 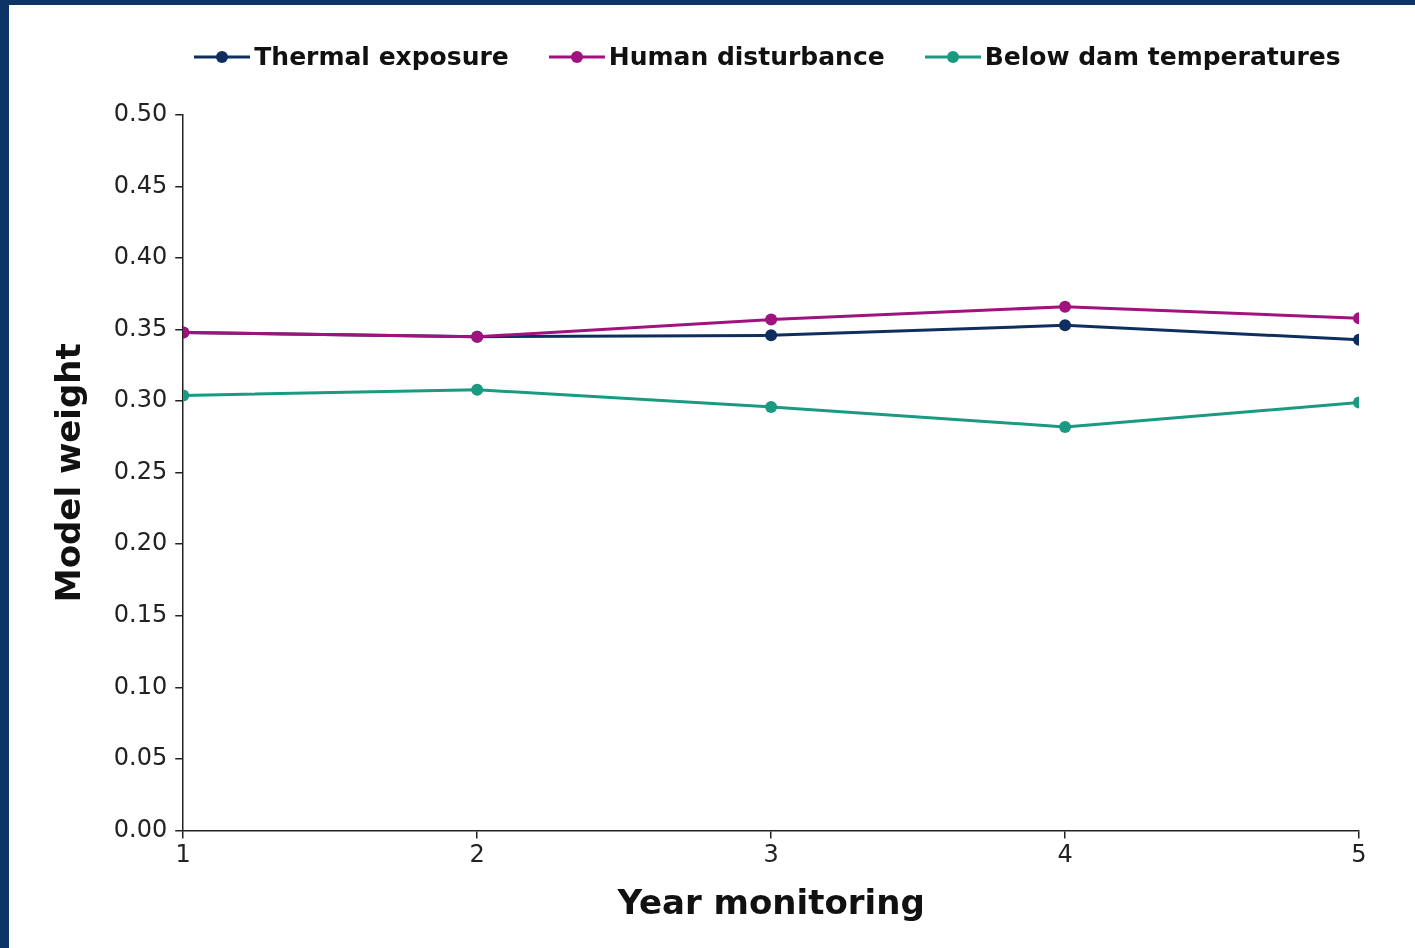 What do you see at coordinates (140, 113) in the screenshot?
I see `y-tick-label: 0.50` at bounding box center [140, 113].